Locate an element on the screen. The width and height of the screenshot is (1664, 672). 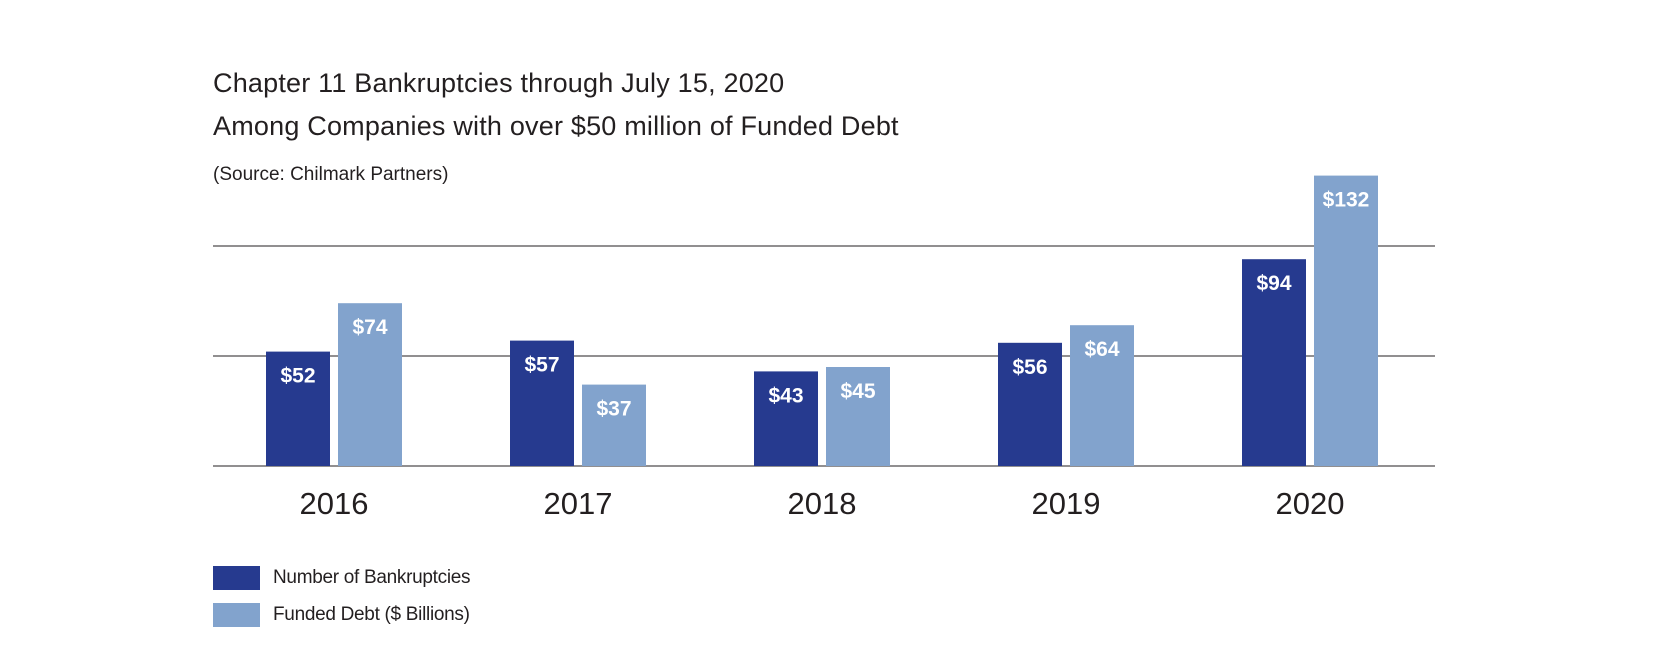
bar-bankruptcies-2020 is located at coordinates (1274, 362).